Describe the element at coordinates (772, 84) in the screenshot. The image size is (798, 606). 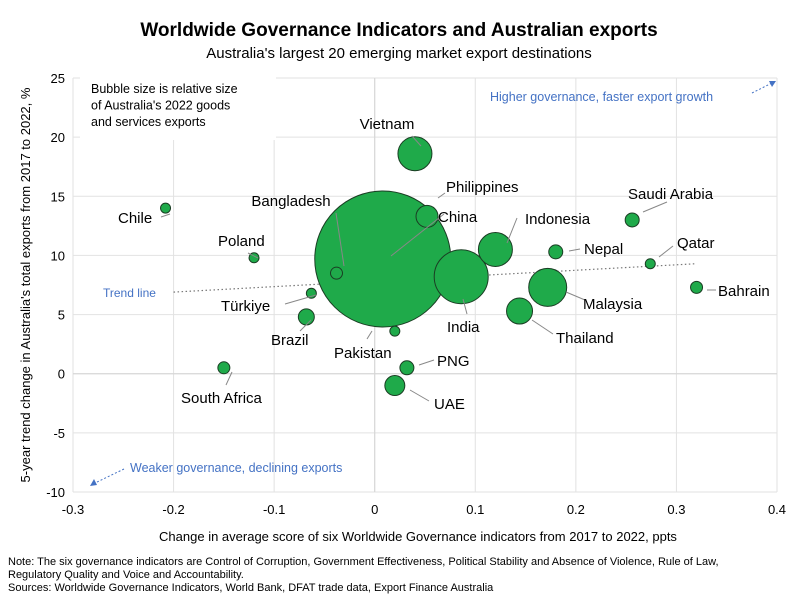
I see `arrowhead-top-right` at that location.